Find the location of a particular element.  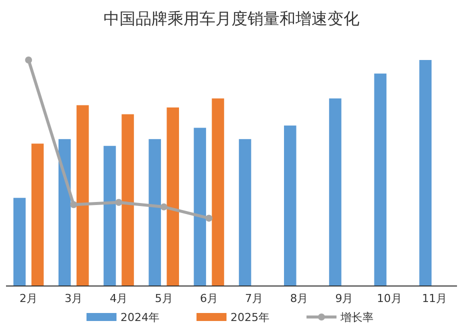

x-tick-label: 5月 is located at coordinates (163, 298).